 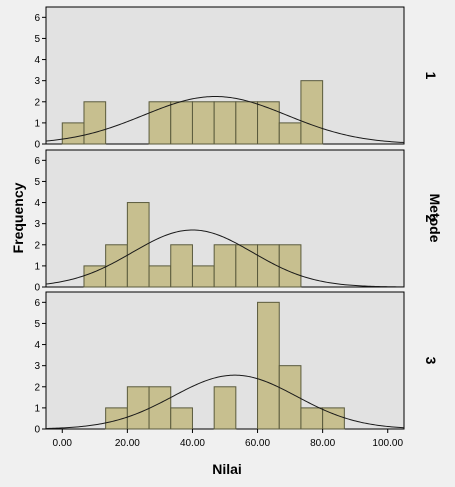 What do you see at coordinates (18, 217) in the screenshot?
I see `y-axis-label: Frequency` at bounding box center [18, 217].